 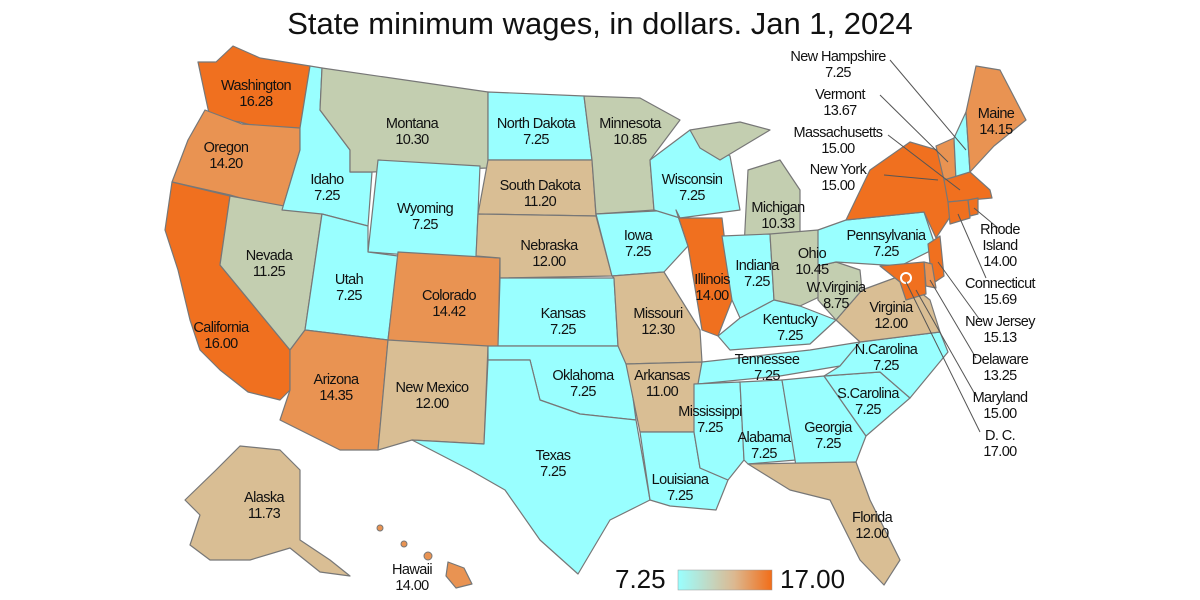 I want to click on label-pa-name: Pennsylvania, so click(x=886, y=236).